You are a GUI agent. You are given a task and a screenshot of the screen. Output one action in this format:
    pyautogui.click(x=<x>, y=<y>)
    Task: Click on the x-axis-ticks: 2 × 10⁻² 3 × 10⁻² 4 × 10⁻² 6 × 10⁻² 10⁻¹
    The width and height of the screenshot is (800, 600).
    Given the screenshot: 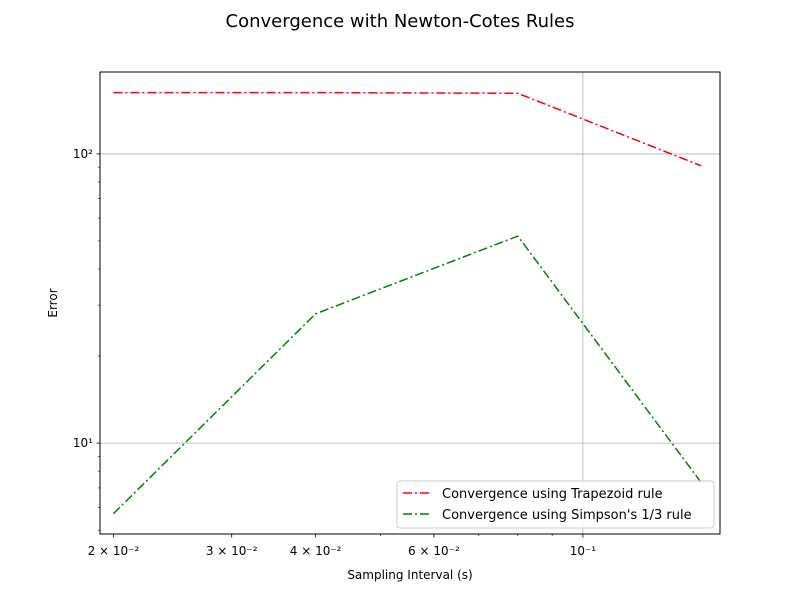 What is the action you would take?
    pyautogui.click(x=342, y=546)
    